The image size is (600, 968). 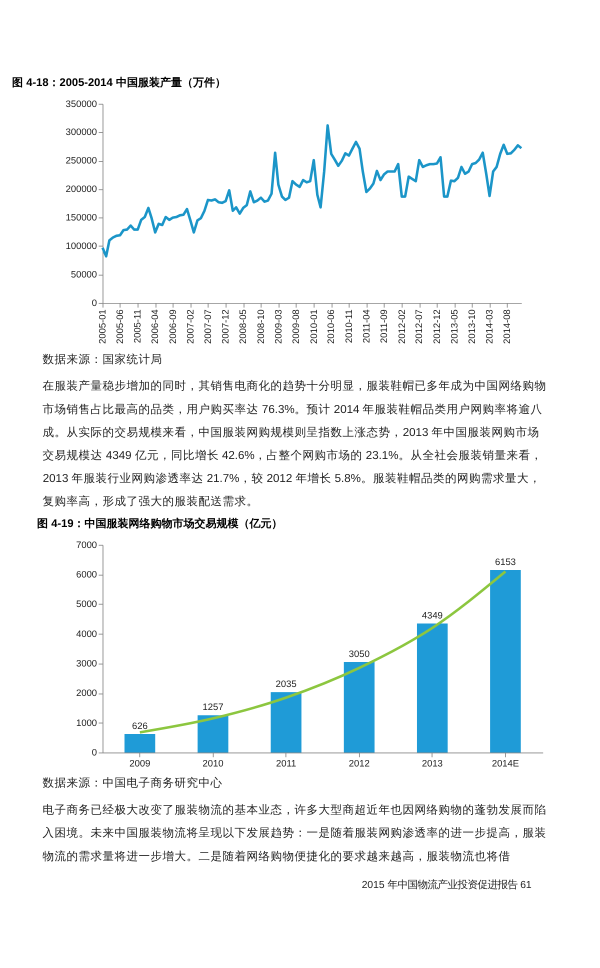 What do you see at coordinates (87, 692) in the screenshot?
I see `y-tick-label: 2000` at bounding box center [87, 692].